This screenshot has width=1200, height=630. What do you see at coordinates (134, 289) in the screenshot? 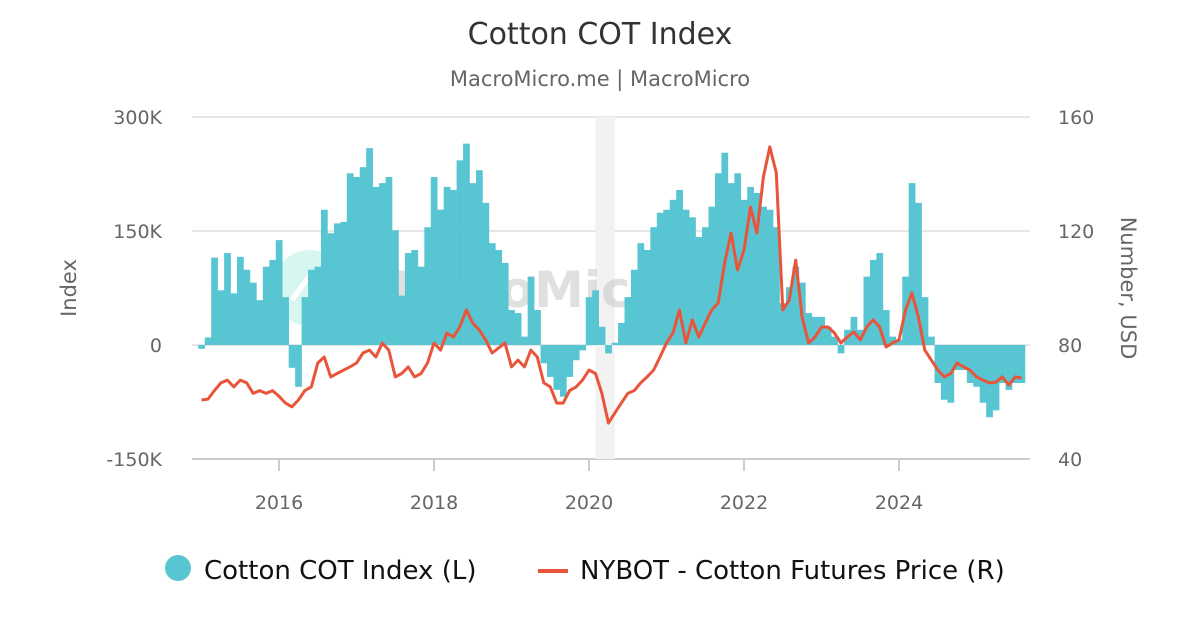
I see `left-axis-ticks: 300K 150K 0 -150K` at bounding box center [134, 289].